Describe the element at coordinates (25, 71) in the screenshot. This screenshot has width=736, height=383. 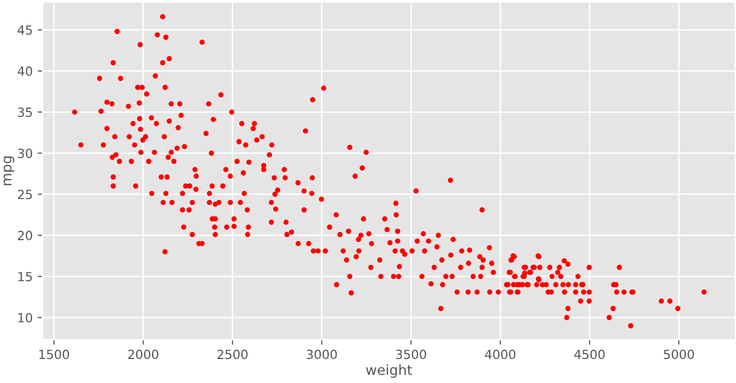
I see `y-tick-label: 40` at that location.